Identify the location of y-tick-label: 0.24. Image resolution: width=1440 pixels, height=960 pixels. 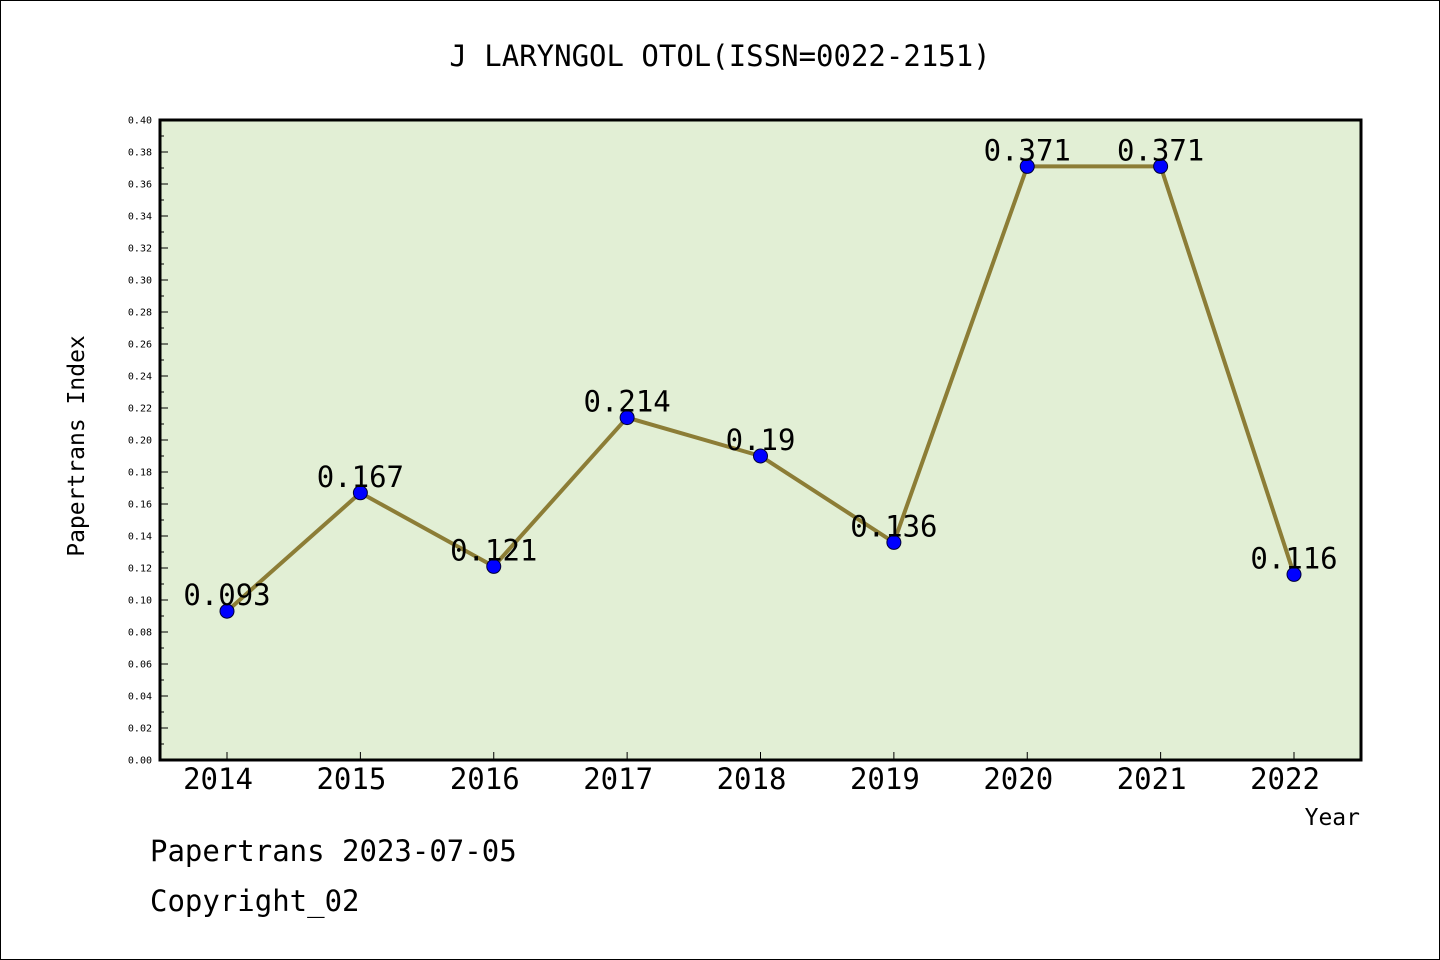
(140, 377).